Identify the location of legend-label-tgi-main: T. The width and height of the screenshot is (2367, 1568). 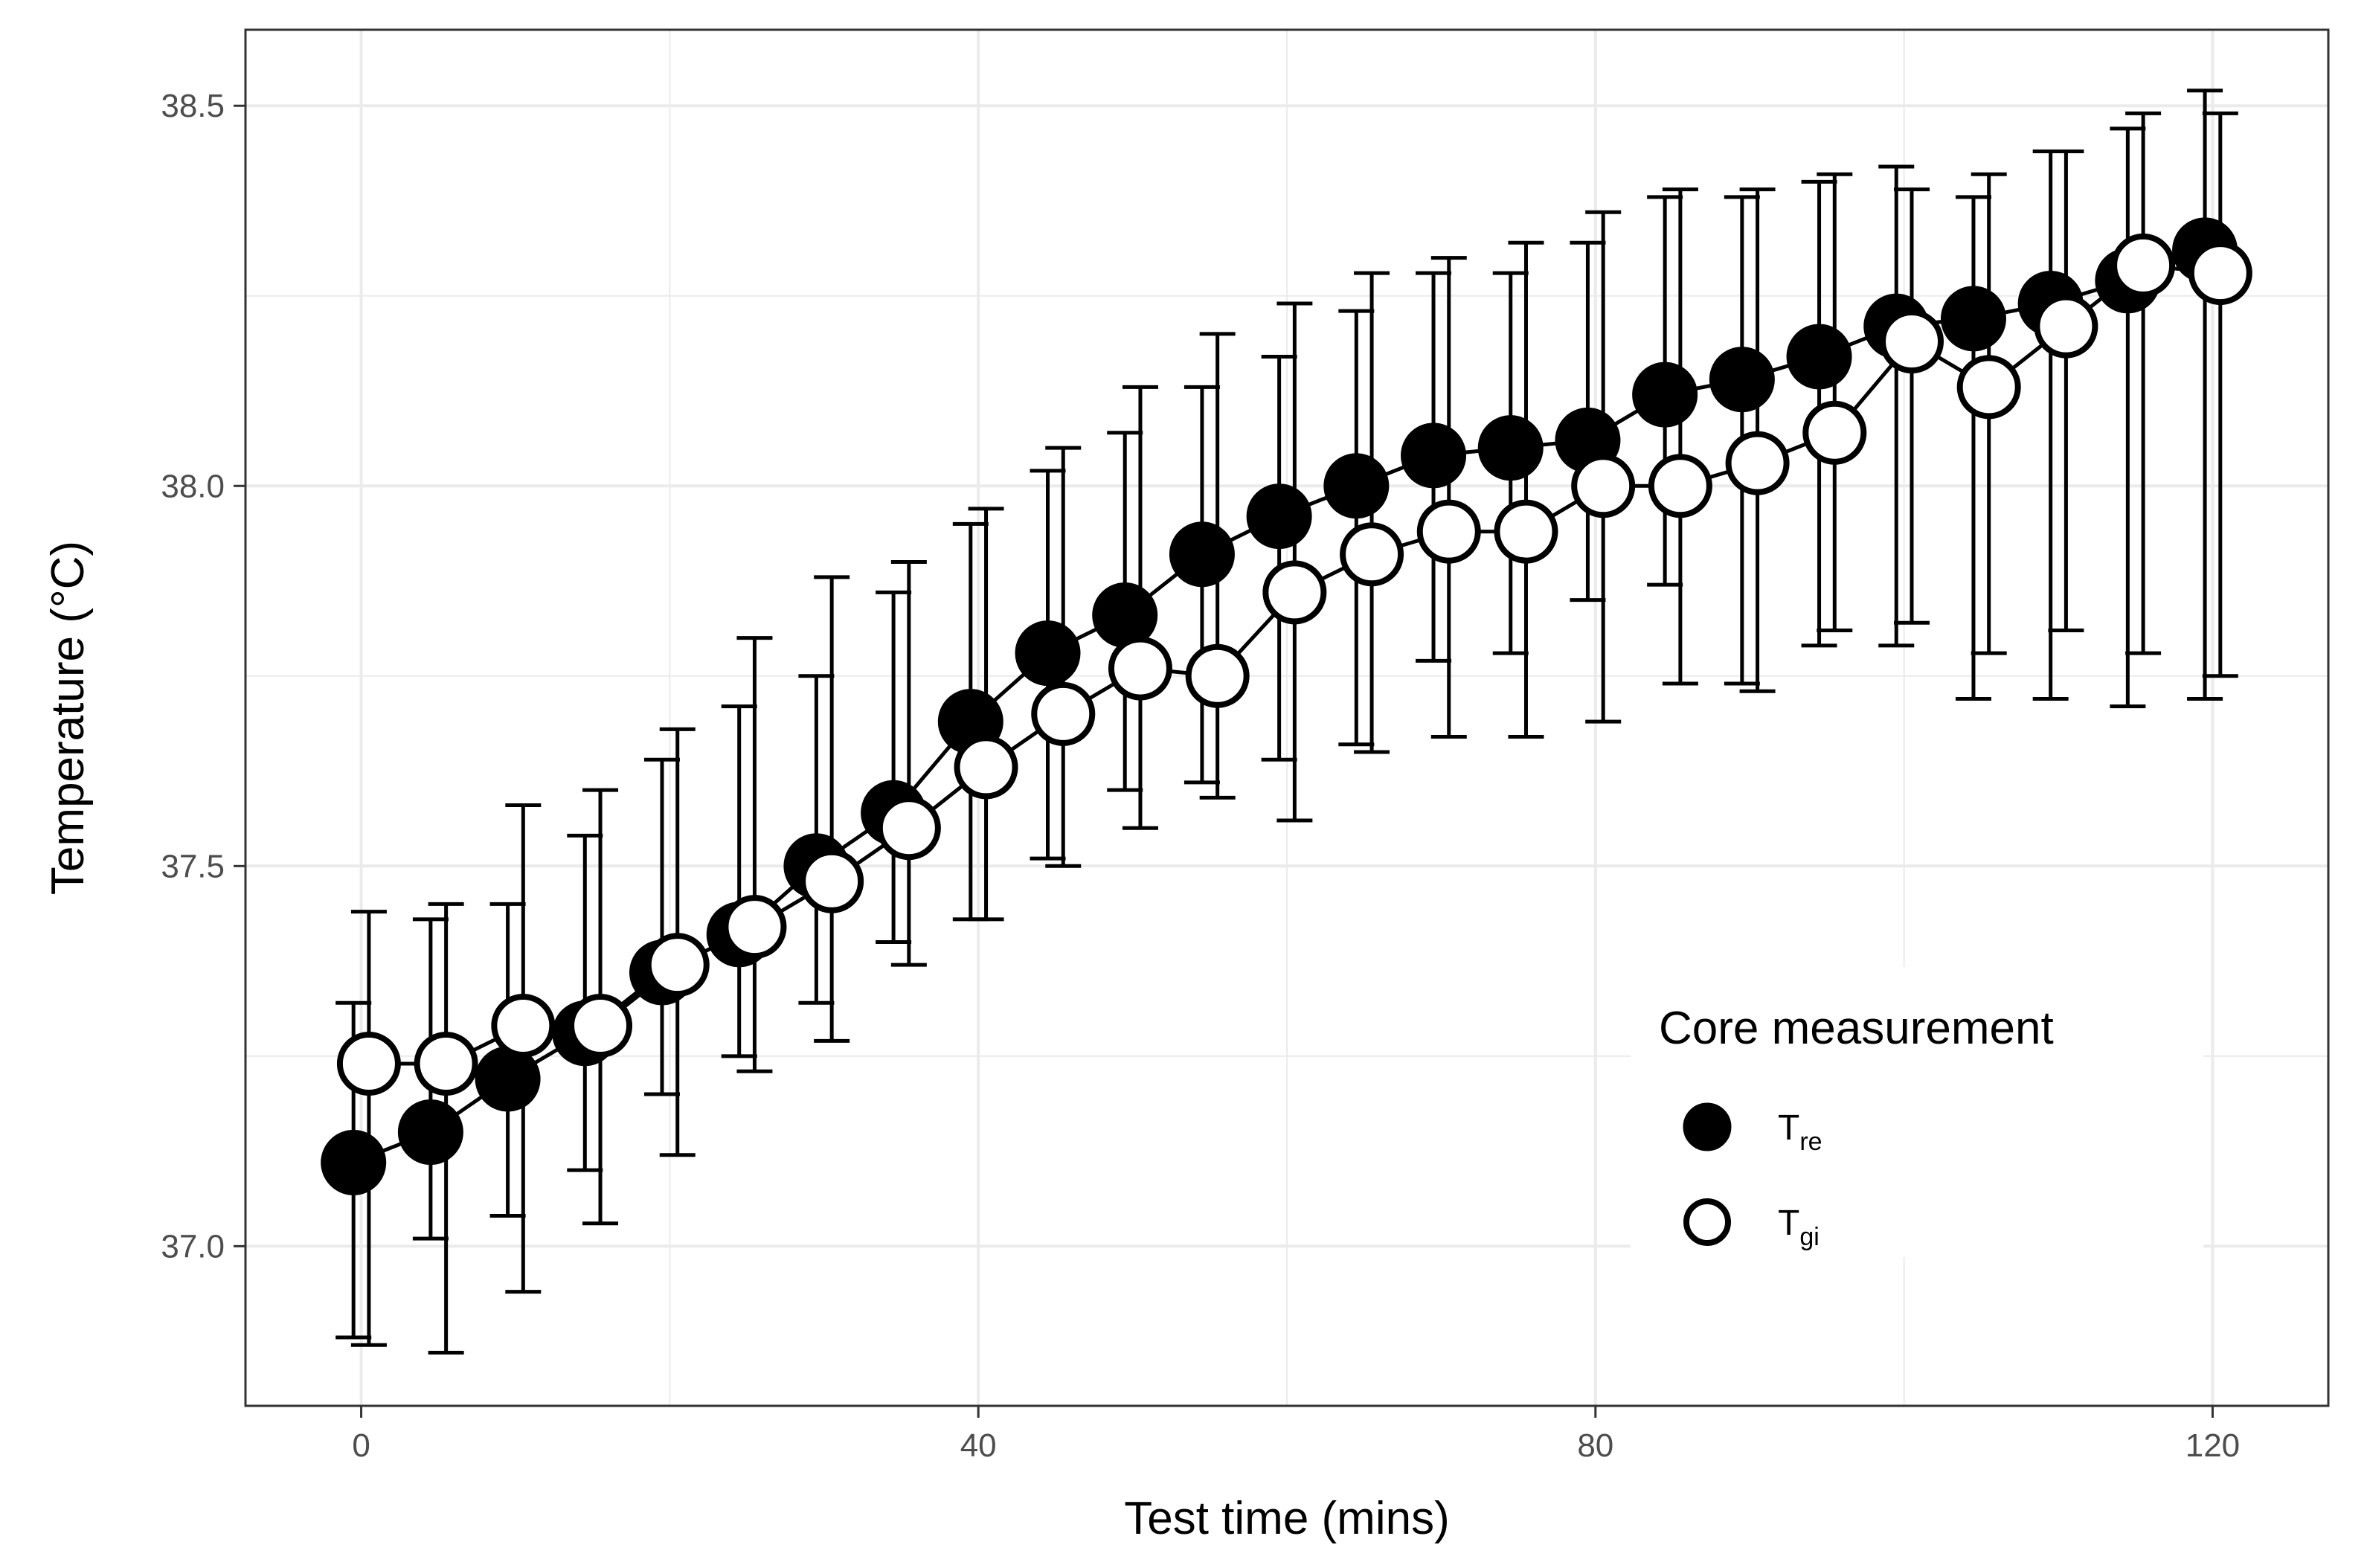
(1788, 1223).